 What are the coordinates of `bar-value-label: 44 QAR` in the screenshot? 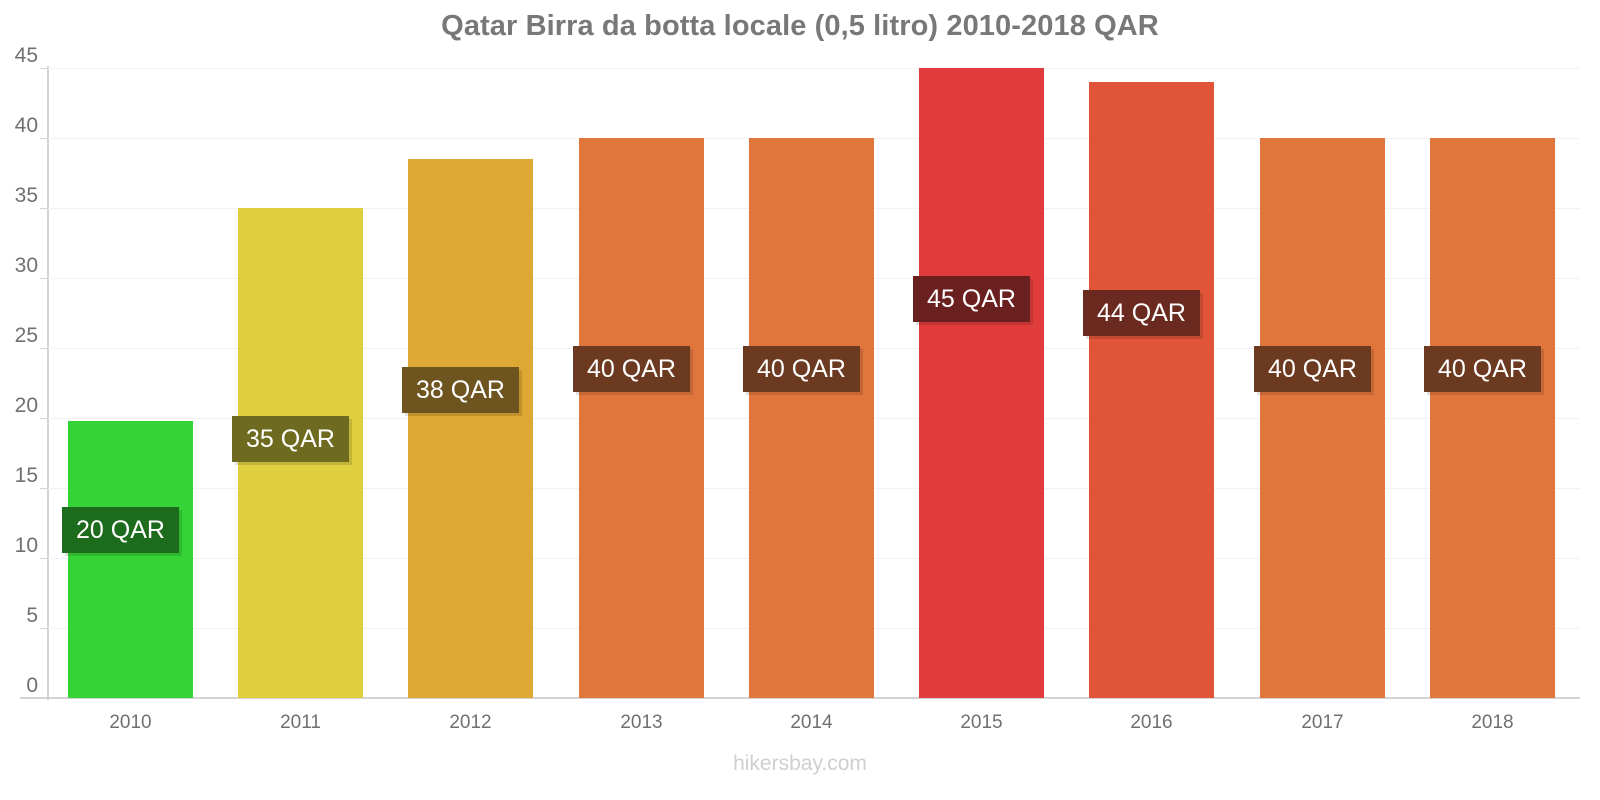 It's located at (1141, 313).